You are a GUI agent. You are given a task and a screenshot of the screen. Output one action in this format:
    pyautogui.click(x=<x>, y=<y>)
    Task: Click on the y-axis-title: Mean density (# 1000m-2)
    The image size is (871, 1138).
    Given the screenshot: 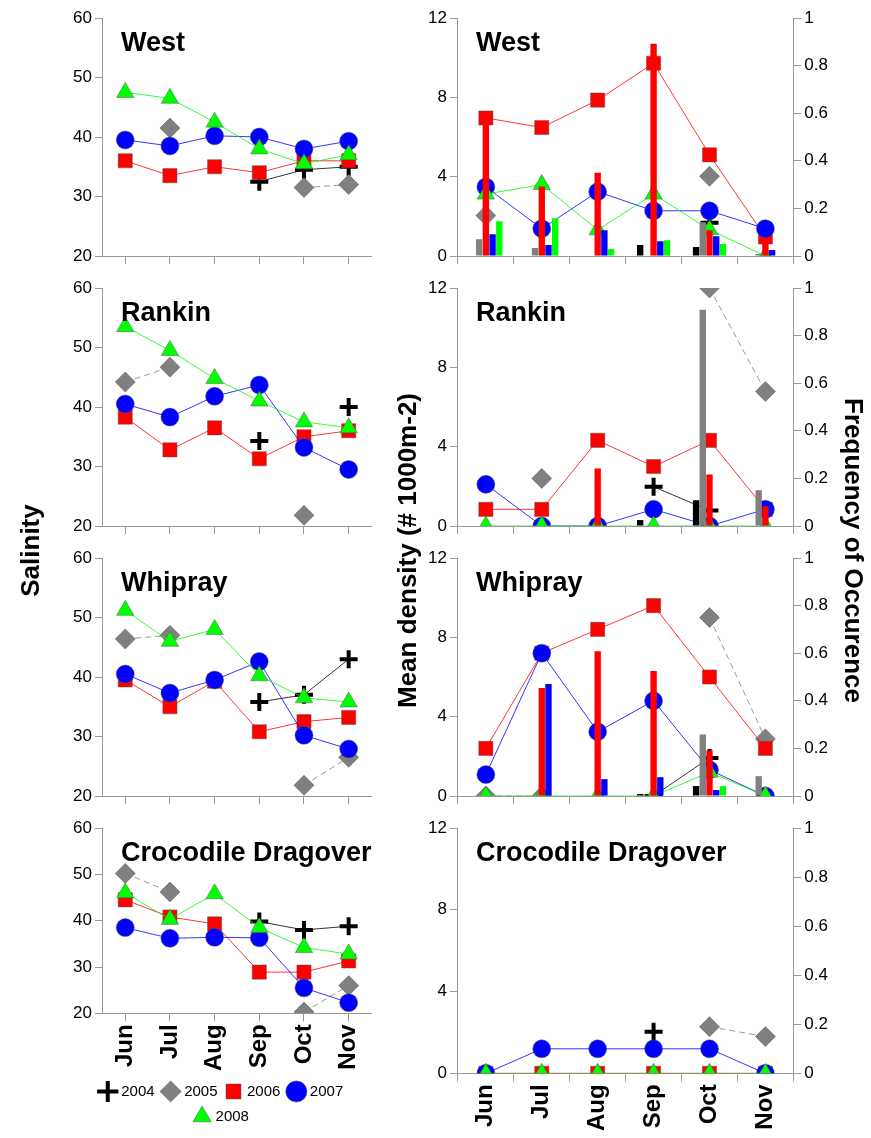 What is the action you would take?
    pyautogui.click(x=407, y=550)
    